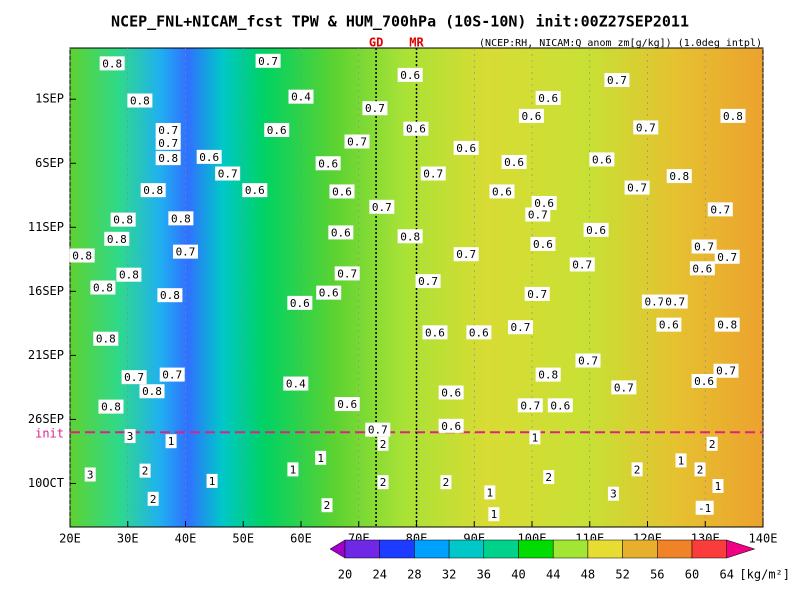 The image size is (800, 600). Describe the element at coordinates (416, 43) in the screenshot. I see `marker-label: MR` at that location.